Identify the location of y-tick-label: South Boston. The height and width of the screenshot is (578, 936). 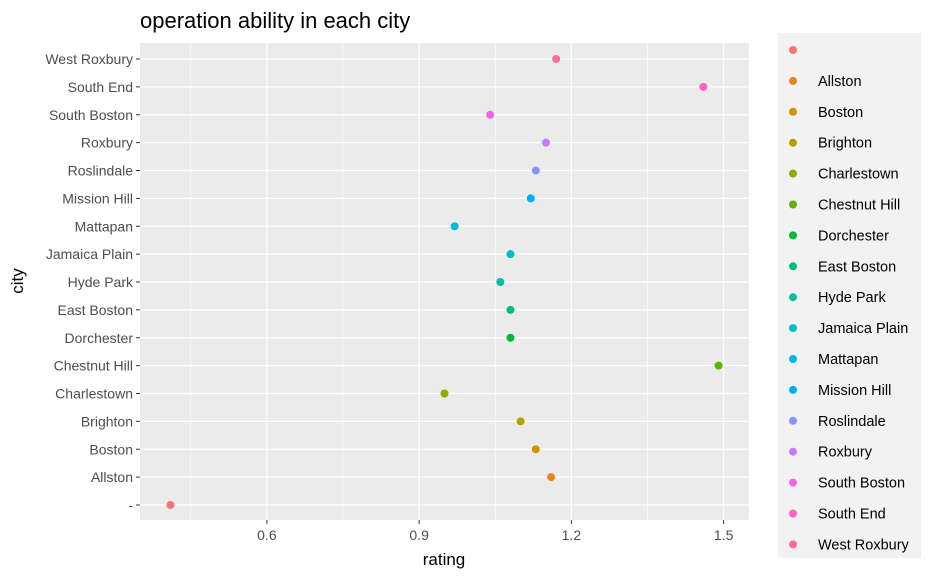
(91, 115).